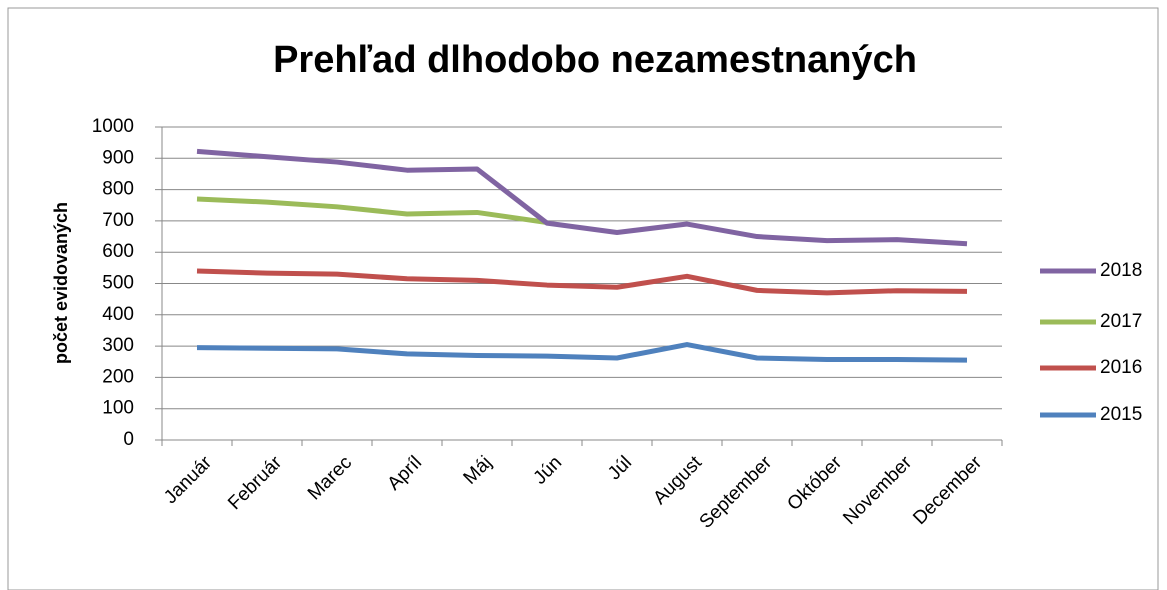 The height and width of the screenshot is (590, 1167). Describe the element at coordinates (736, 492) in the screenshot. I see `x-tick-label: September` at that location.